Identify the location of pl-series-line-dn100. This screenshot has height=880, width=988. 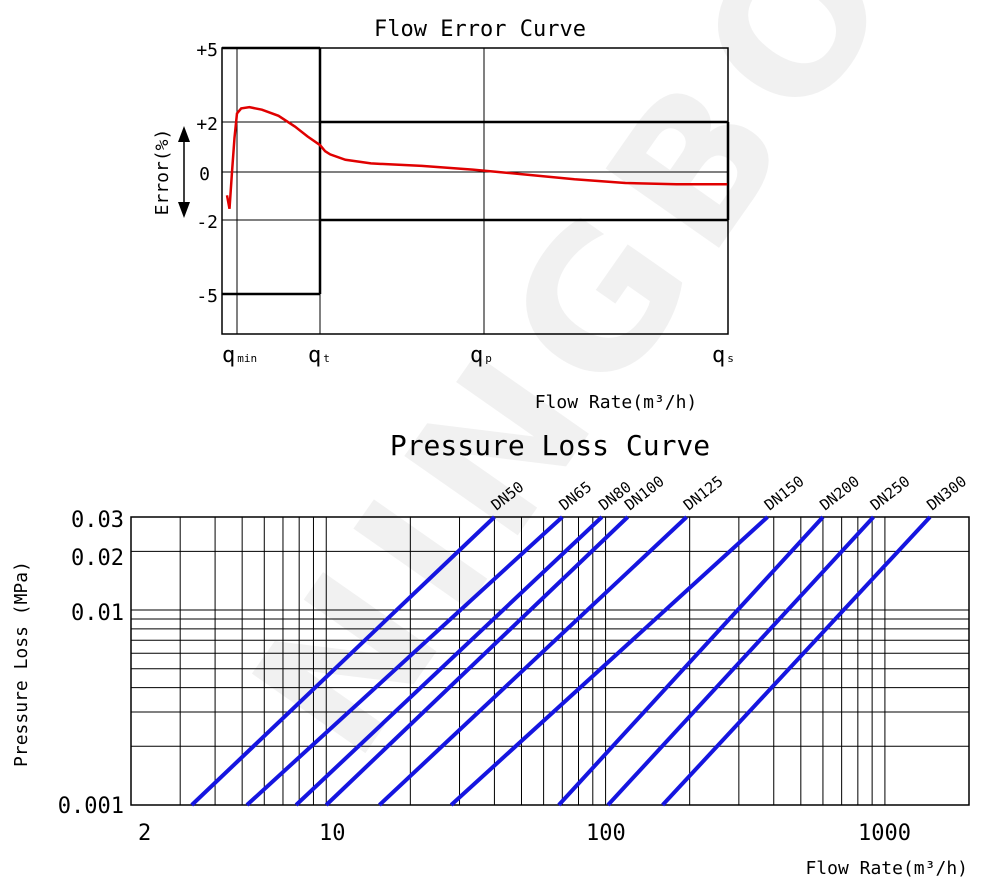
(477, 661).